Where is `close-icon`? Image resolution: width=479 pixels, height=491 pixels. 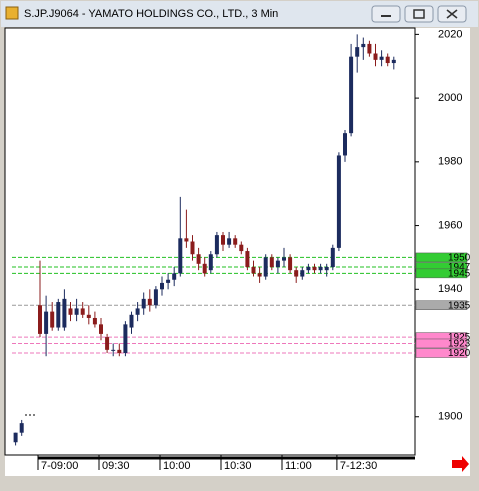
close-icon is located at coordinates (452, 14).